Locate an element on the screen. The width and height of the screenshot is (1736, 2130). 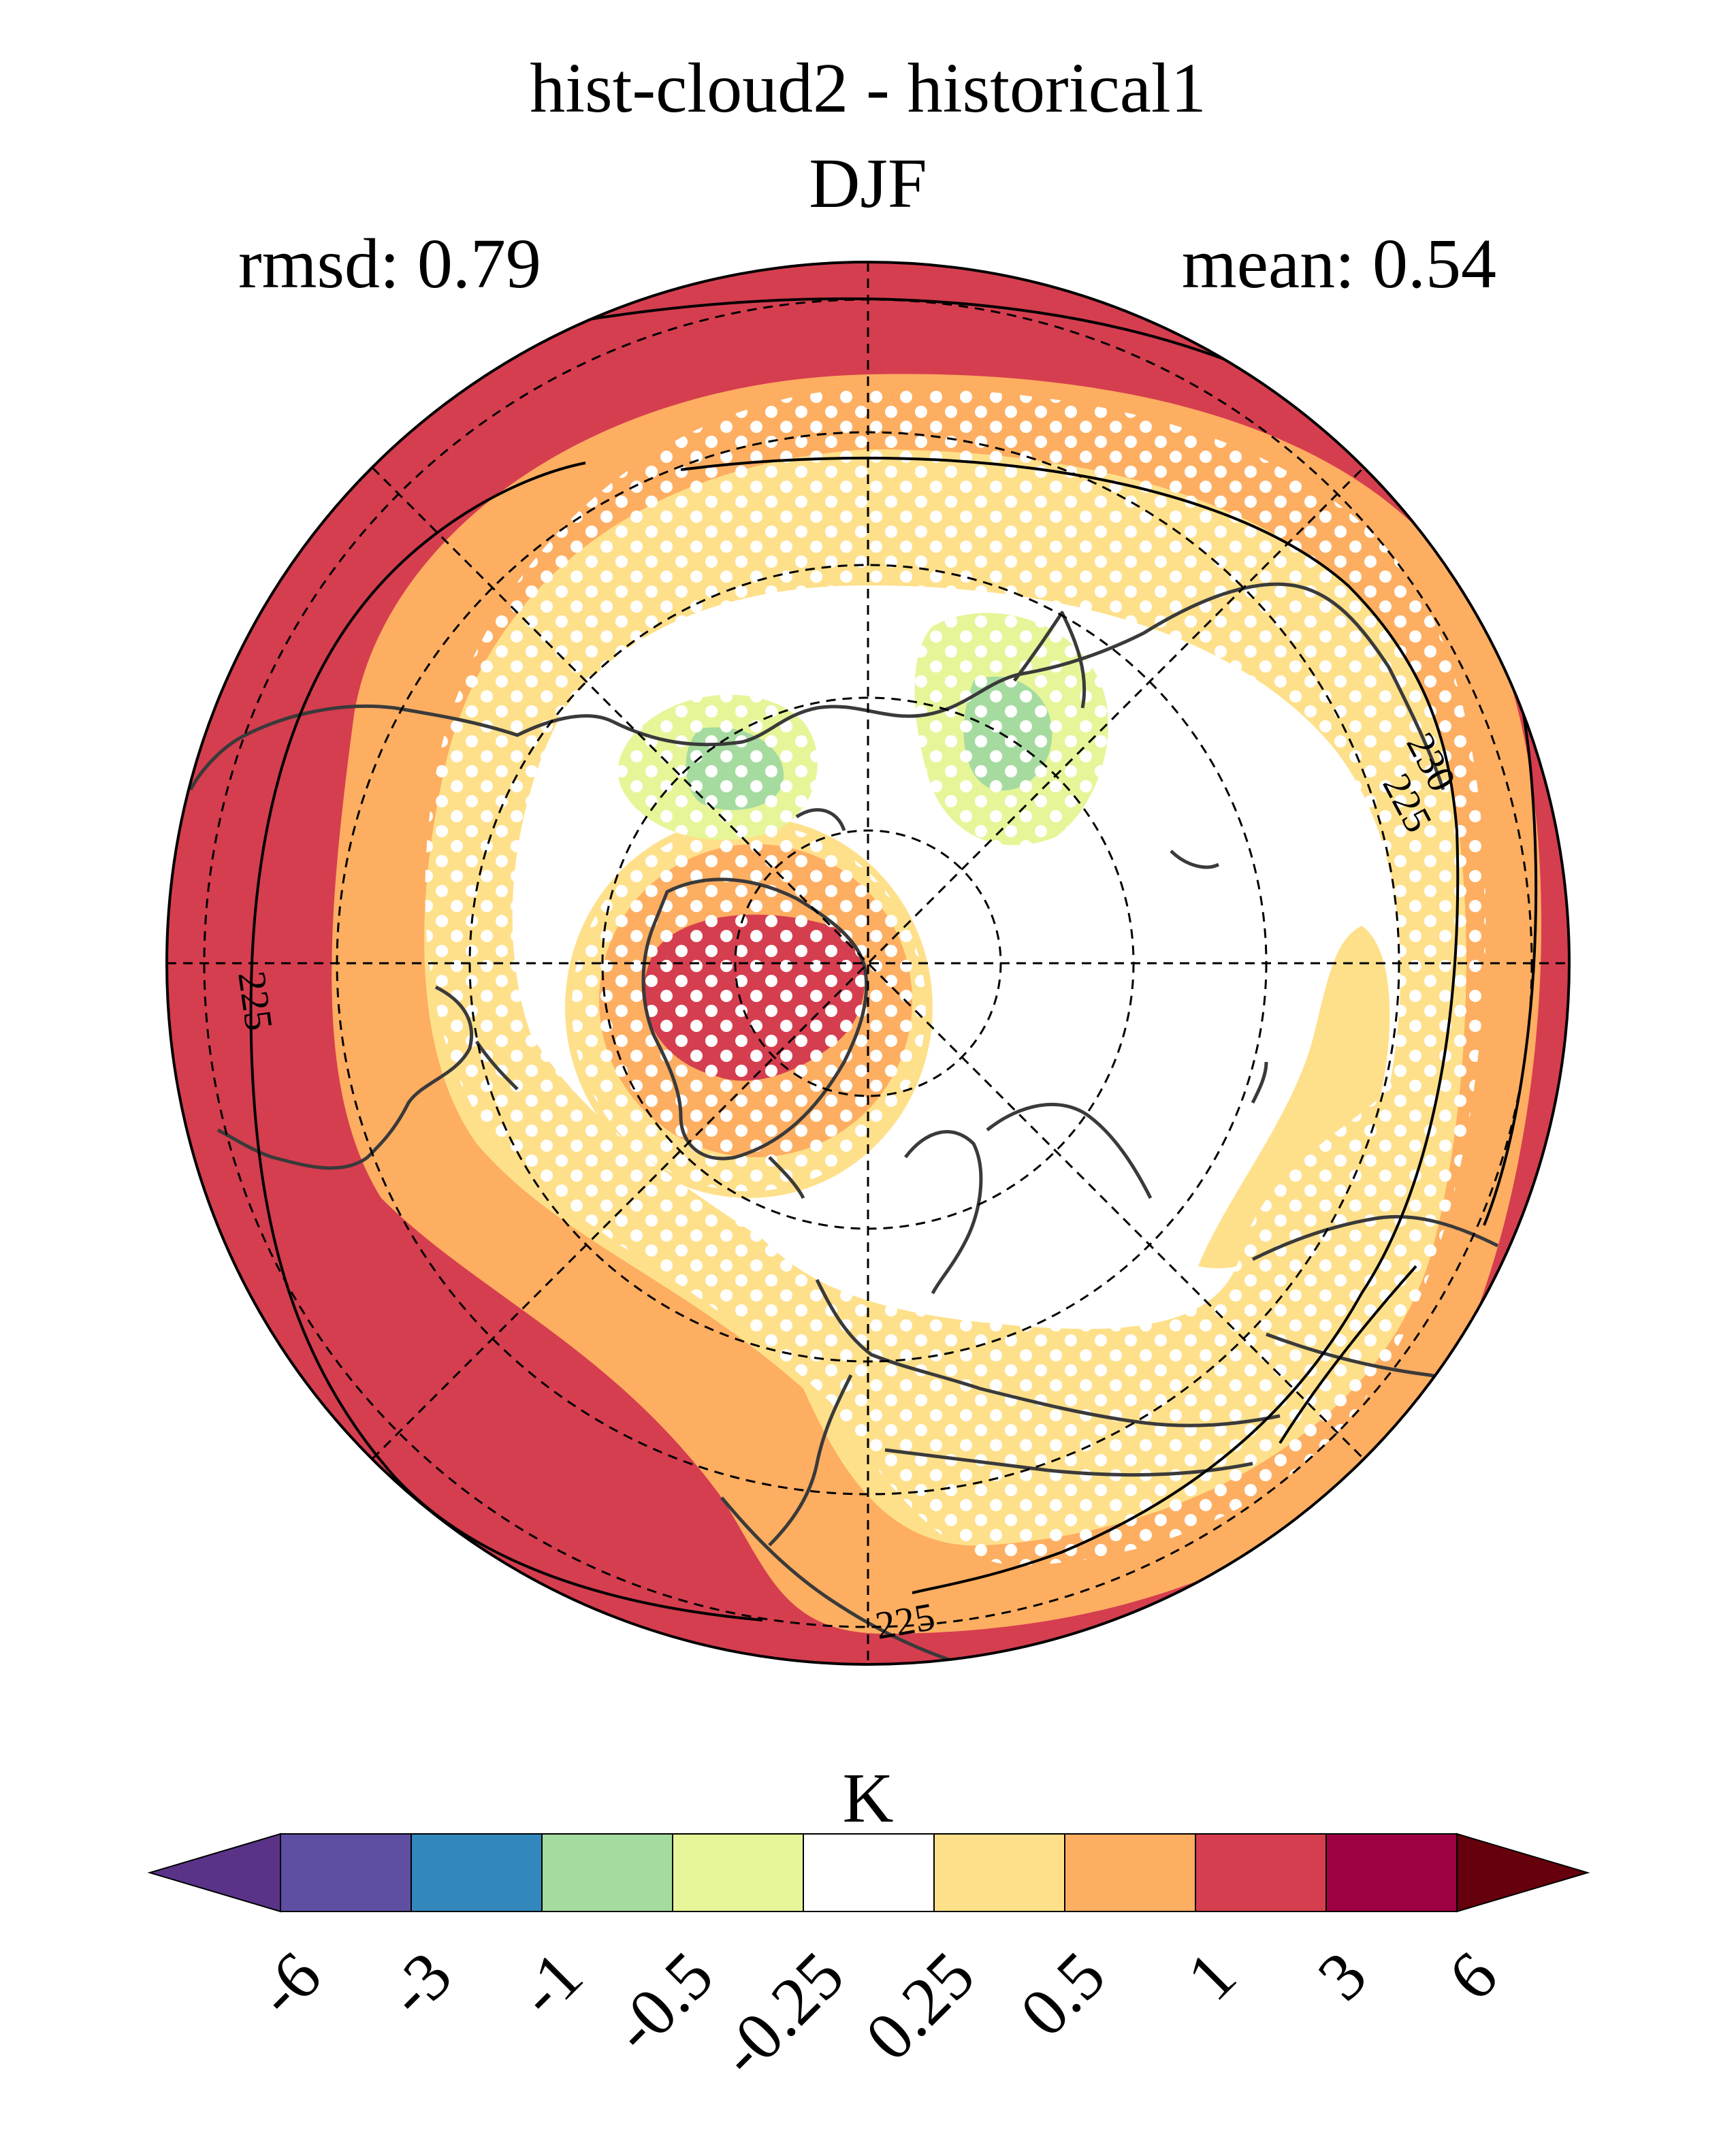
mean-label: mean: 0.54 is located at coordinates (1338, 264).